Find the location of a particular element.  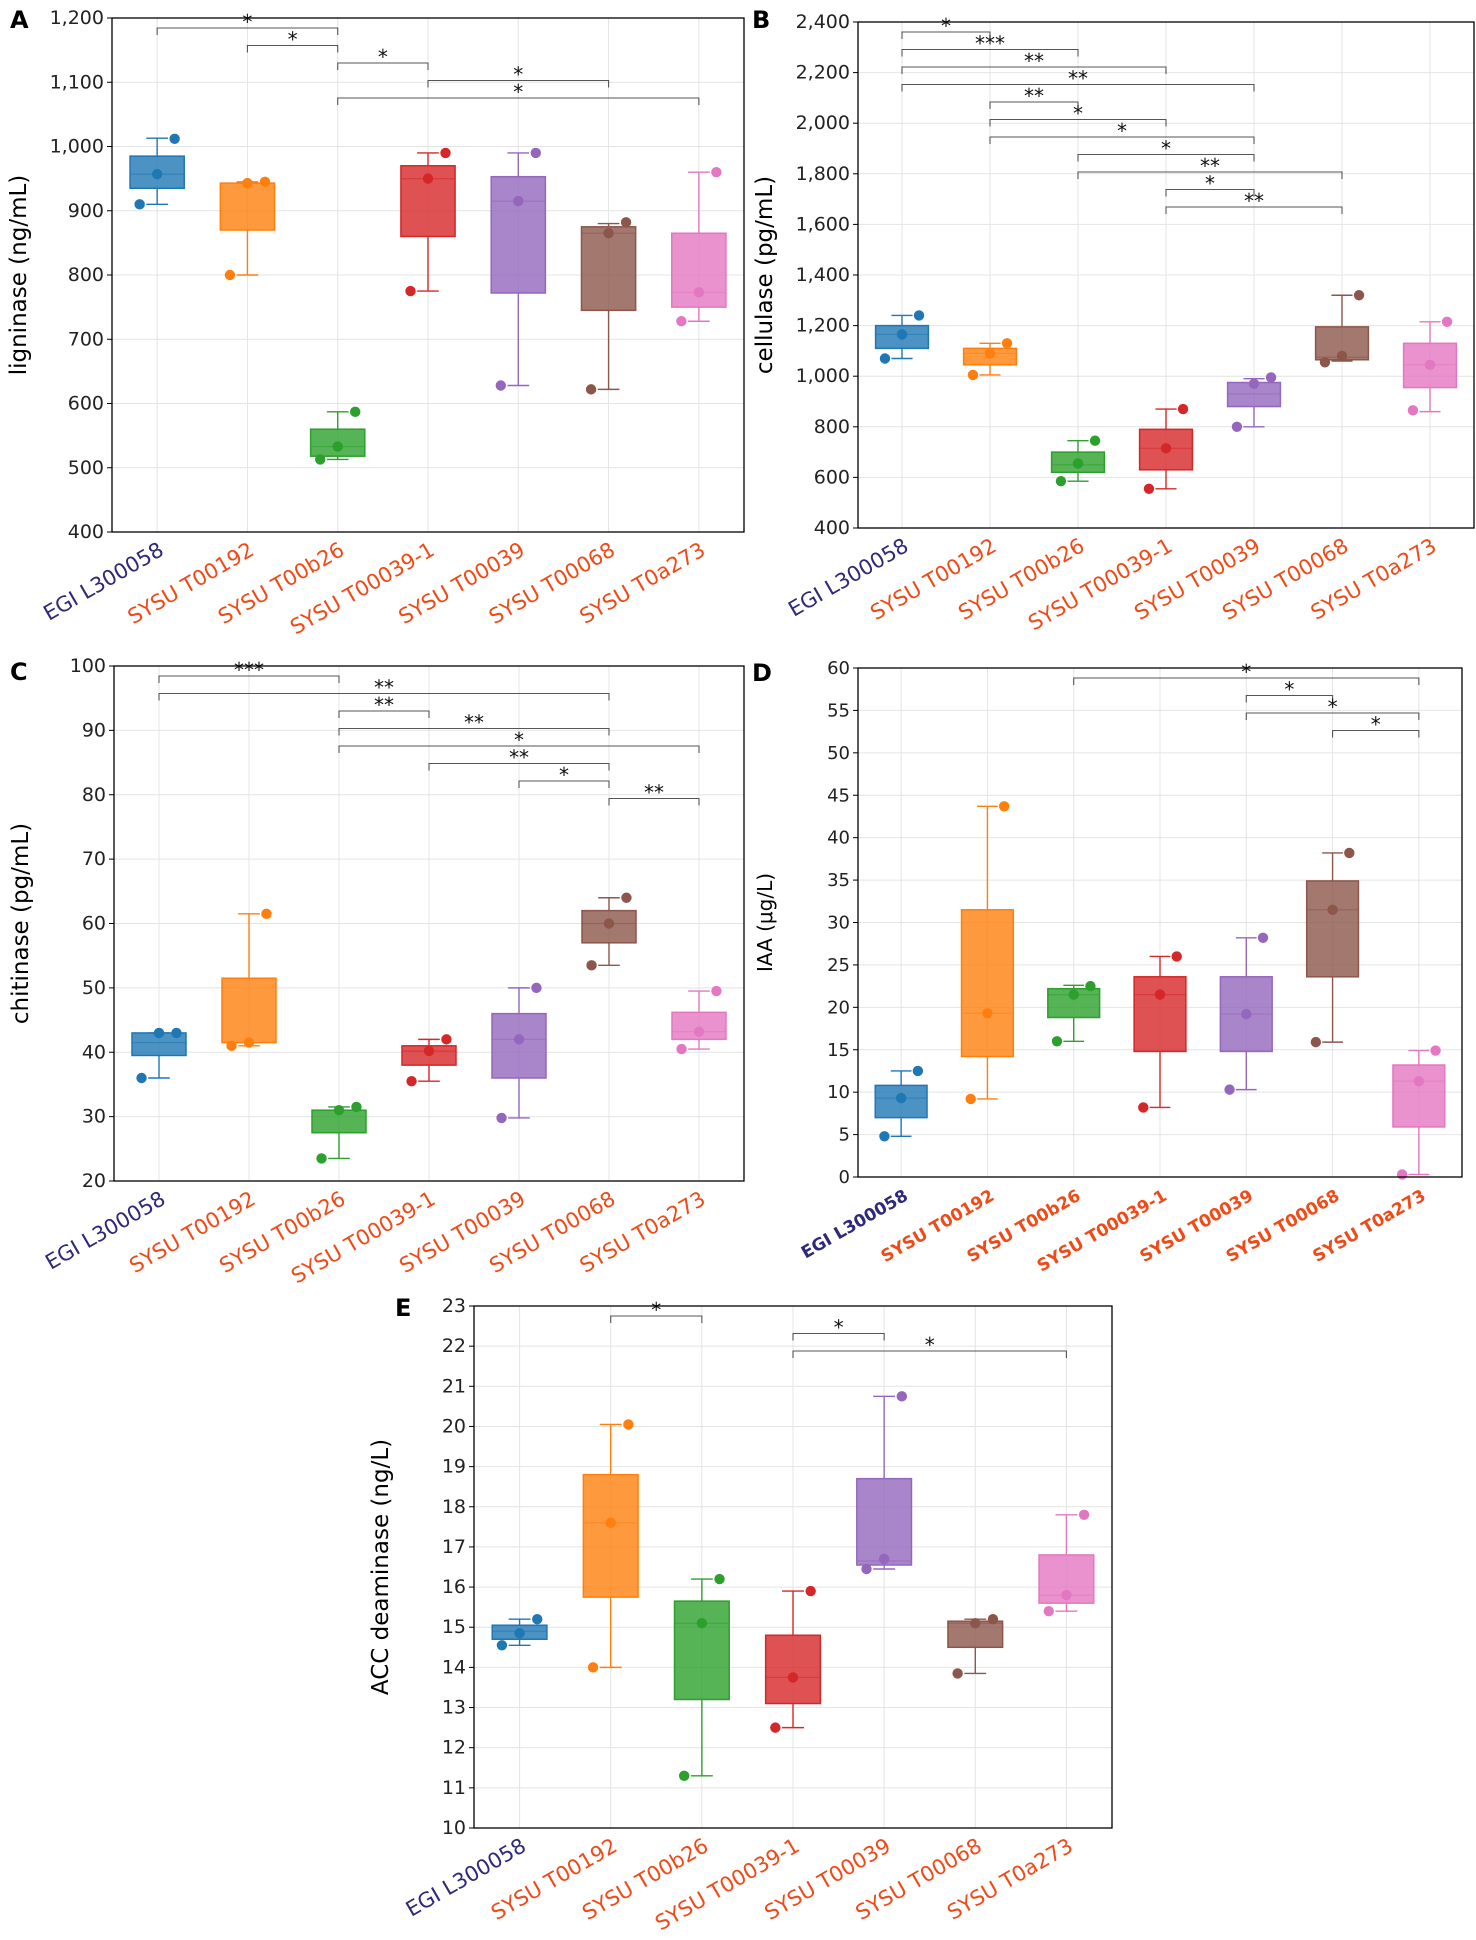

y-tick-label: 0 is located at coordinates (844, 1177).